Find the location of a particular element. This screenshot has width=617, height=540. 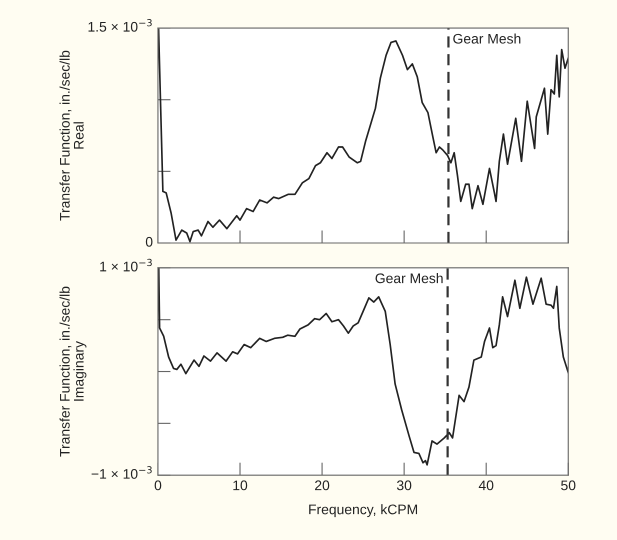

x-tick-label: 30 is located at coordinates (404, 485).